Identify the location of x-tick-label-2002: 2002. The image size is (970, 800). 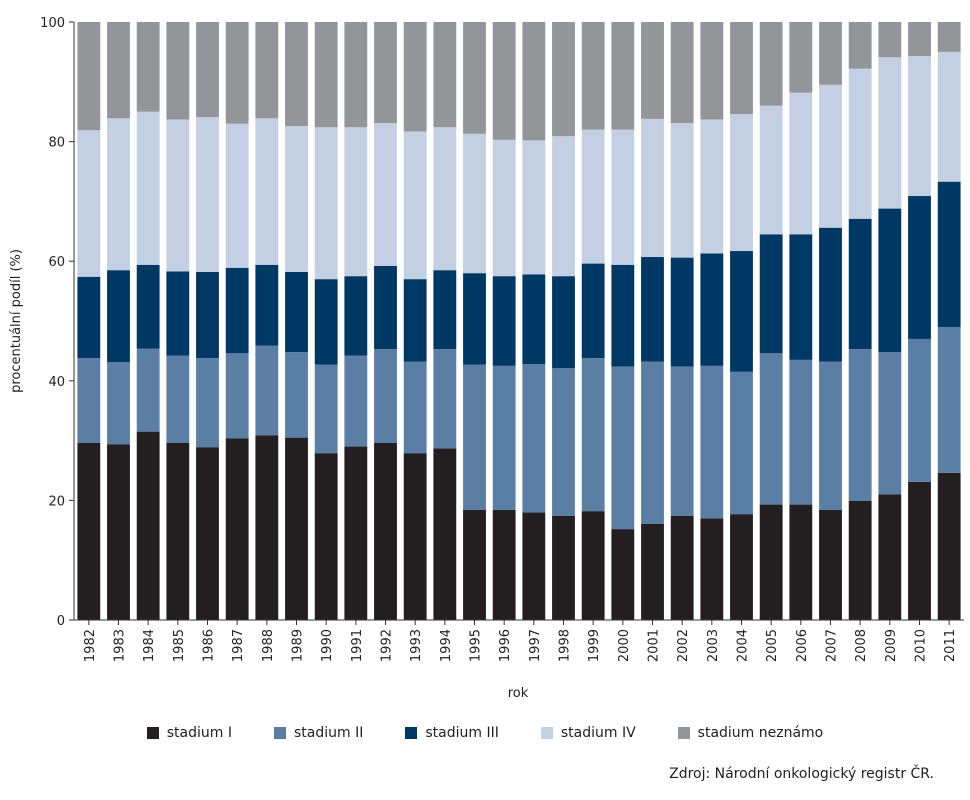
(683, 645).